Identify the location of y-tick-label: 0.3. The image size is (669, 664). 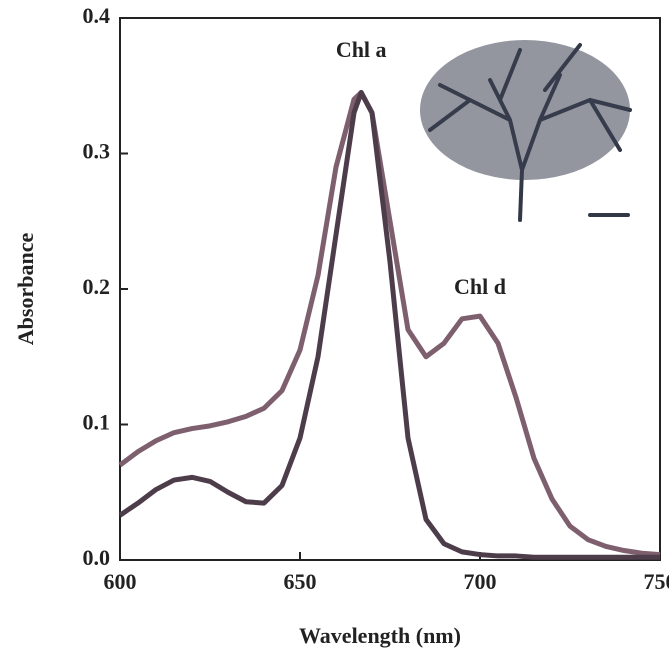
(97, 151).